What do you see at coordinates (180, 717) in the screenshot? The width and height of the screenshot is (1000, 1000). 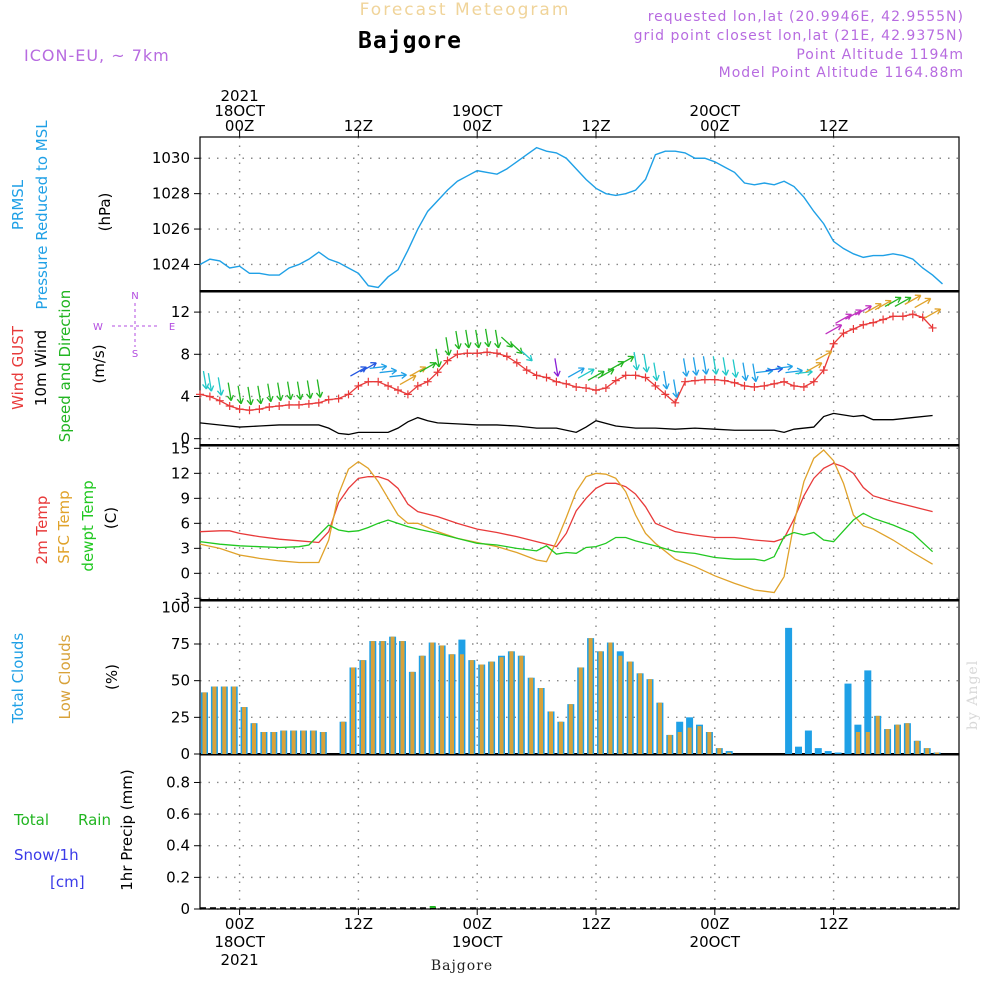 I see `y-tick-label: 25` at bounding box center [180, 717].